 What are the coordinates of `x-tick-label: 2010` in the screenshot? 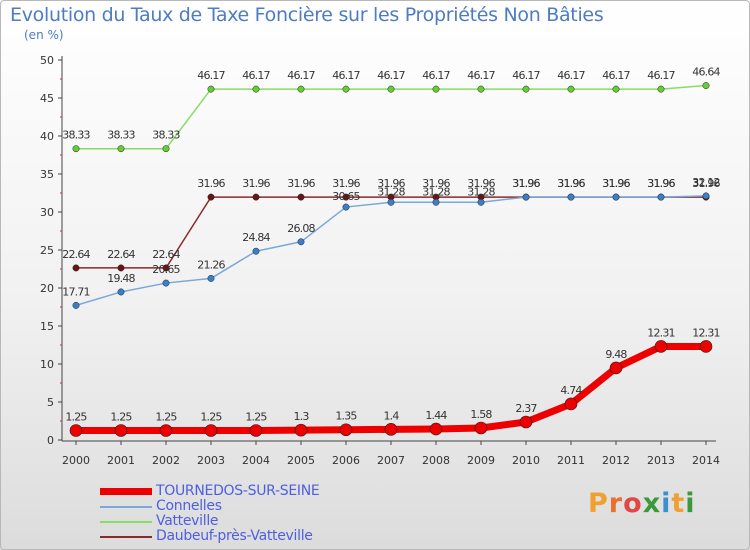 It's located at (526, 460).